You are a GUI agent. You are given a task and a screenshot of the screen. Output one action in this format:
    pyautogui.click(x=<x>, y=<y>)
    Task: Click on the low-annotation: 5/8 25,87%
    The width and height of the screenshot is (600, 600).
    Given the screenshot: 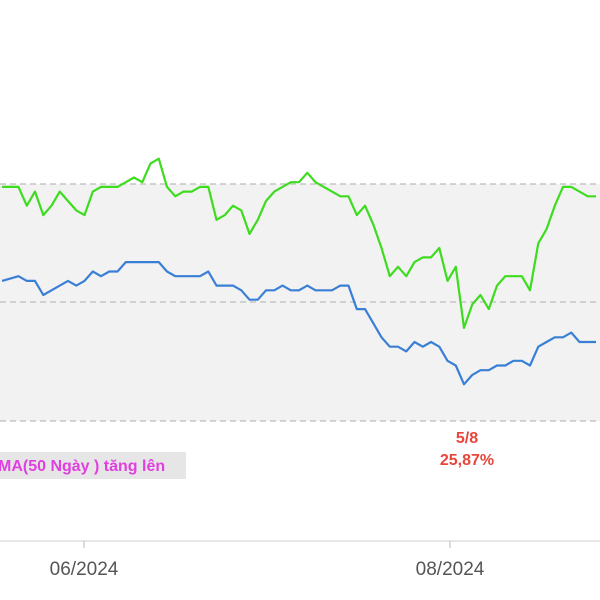 What is the action you would take?
    pyautogui.click(x=467, y=449)
    